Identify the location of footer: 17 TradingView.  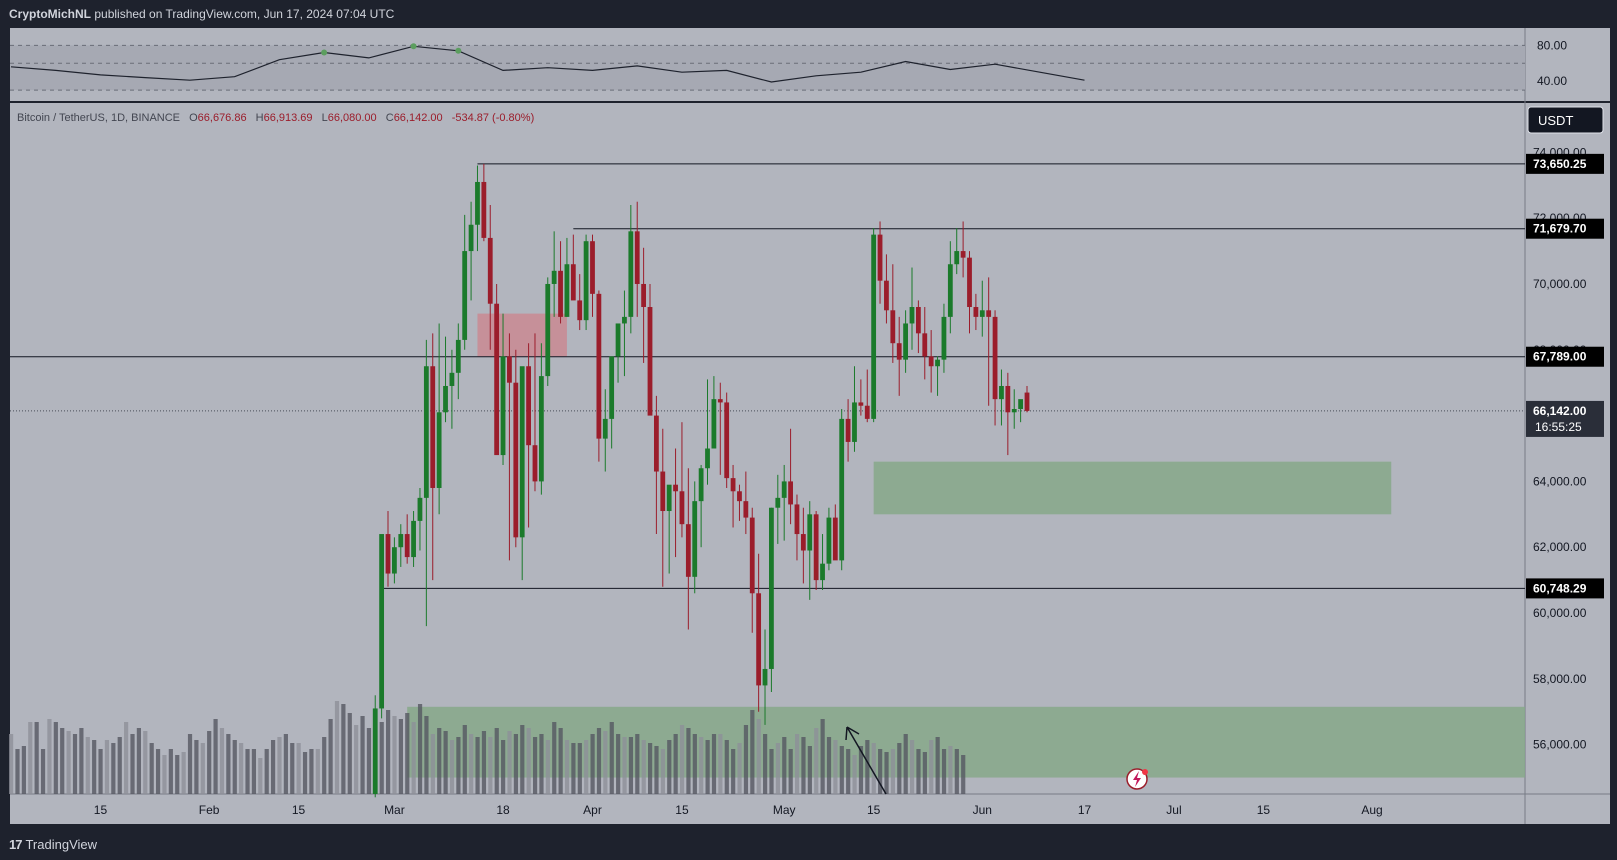
(808, 845).